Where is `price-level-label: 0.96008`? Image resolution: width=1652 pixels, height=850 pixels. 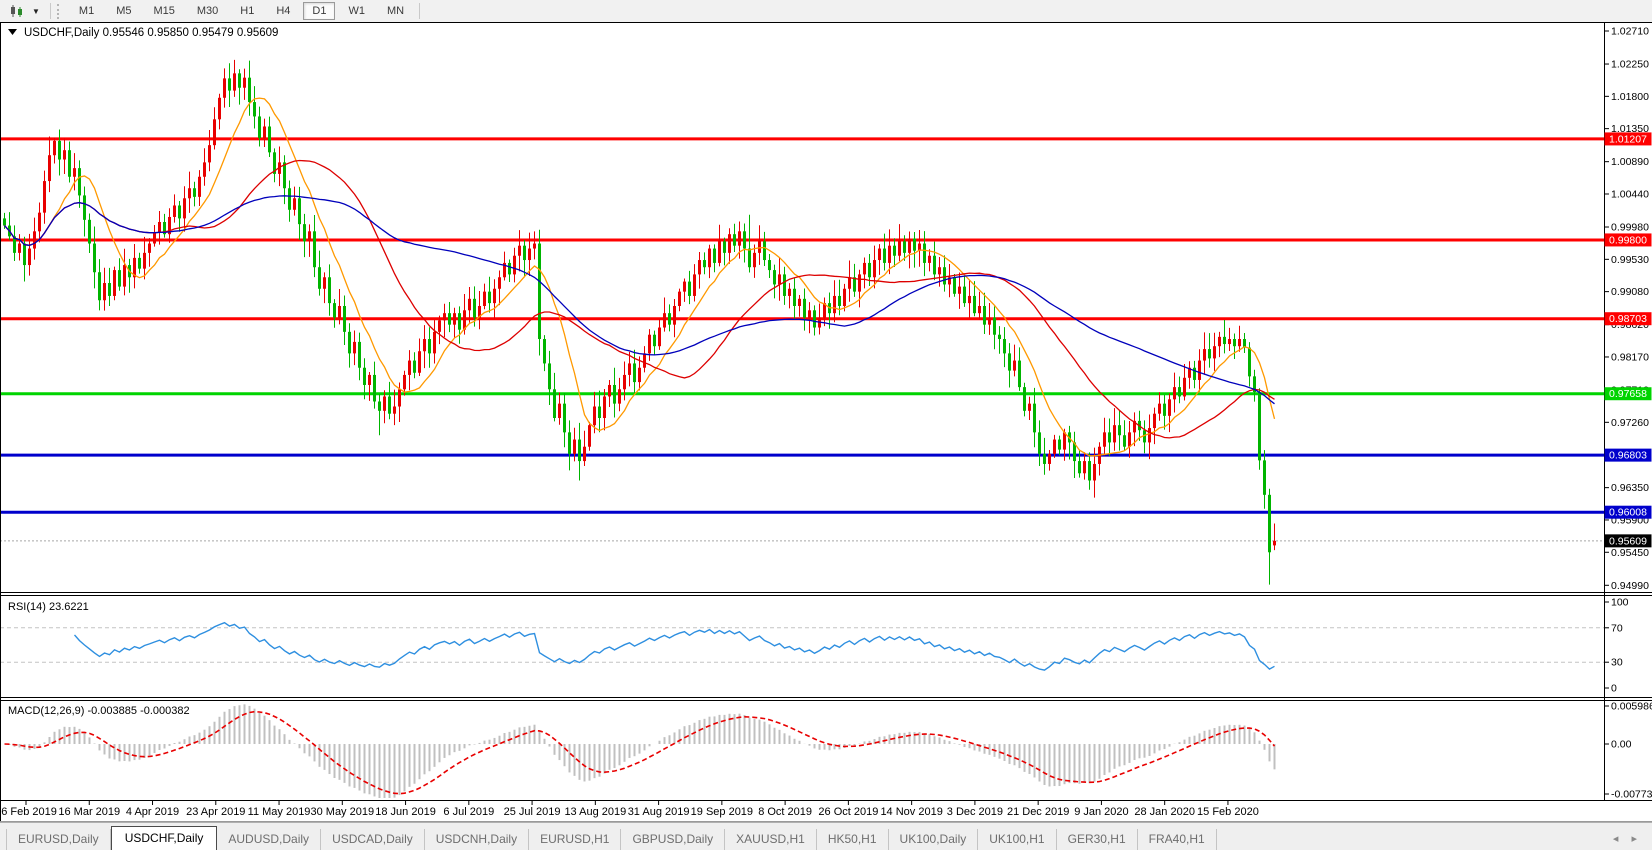
price-level-label: 0.96008 is located at coordinates (1628, 512).